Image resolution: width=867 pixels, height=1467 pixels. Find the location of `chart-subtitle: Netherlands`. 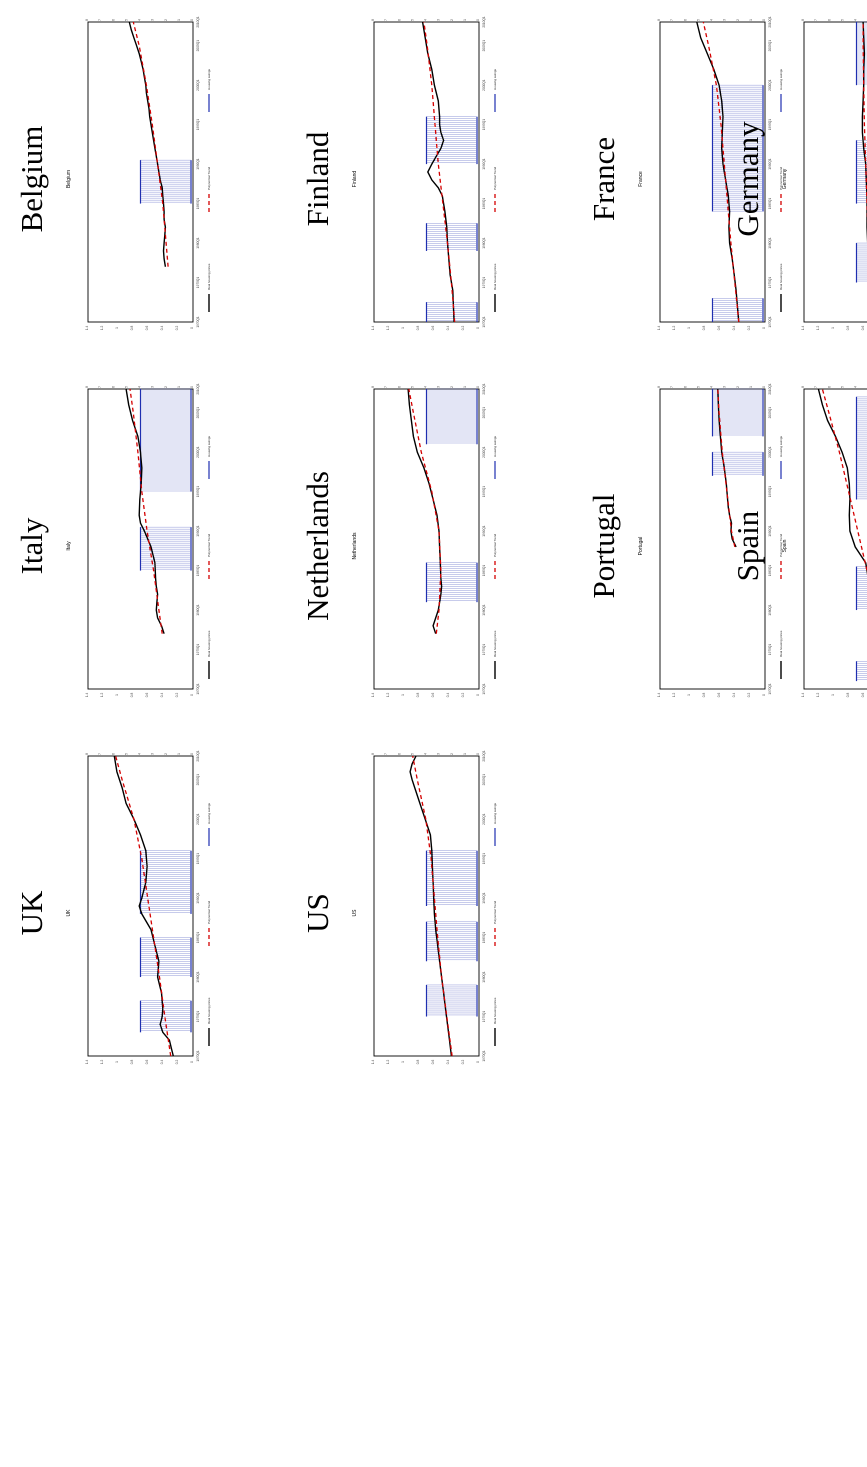

chart-subtitle: Netherlands is located at coordinates (355, 545).